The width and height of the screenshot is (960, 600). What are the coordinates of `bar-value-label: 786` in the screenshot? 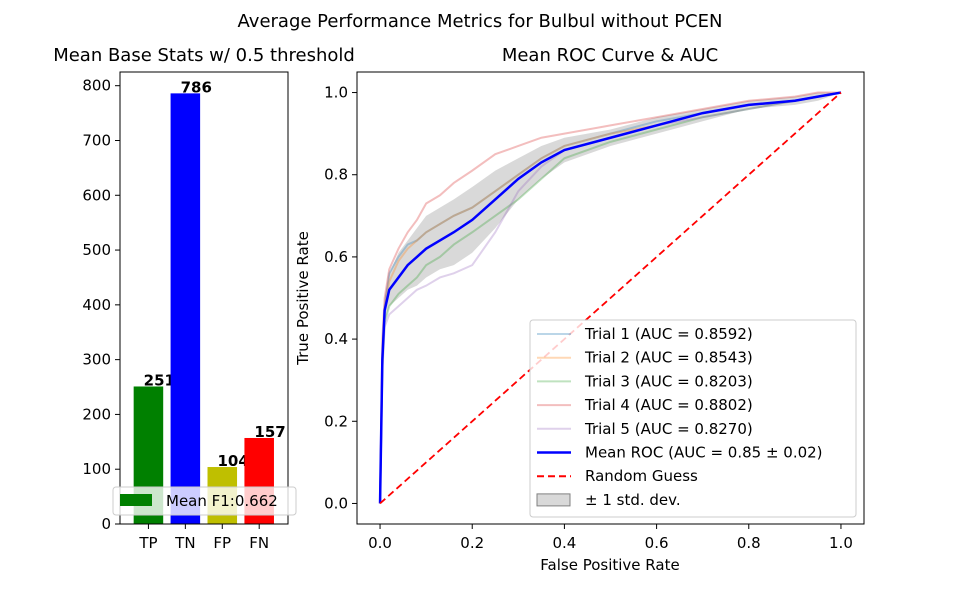 It's located at (196, 87).